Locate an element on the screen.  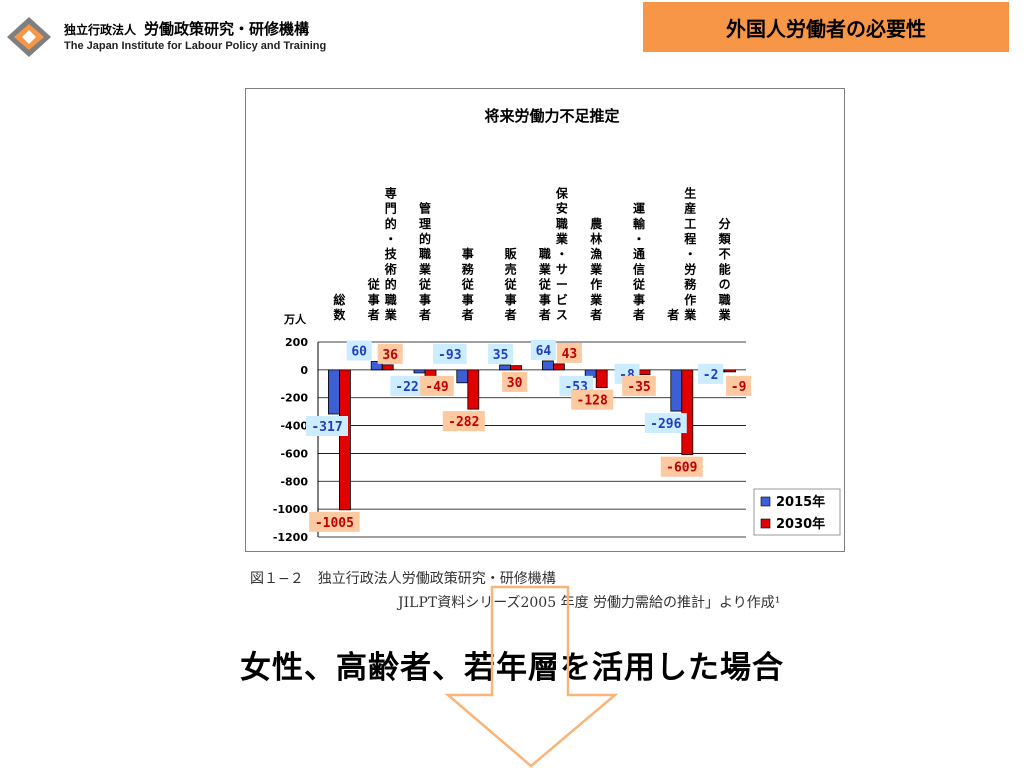
legend-label: 2030年 is located at coordinates (800, 524).